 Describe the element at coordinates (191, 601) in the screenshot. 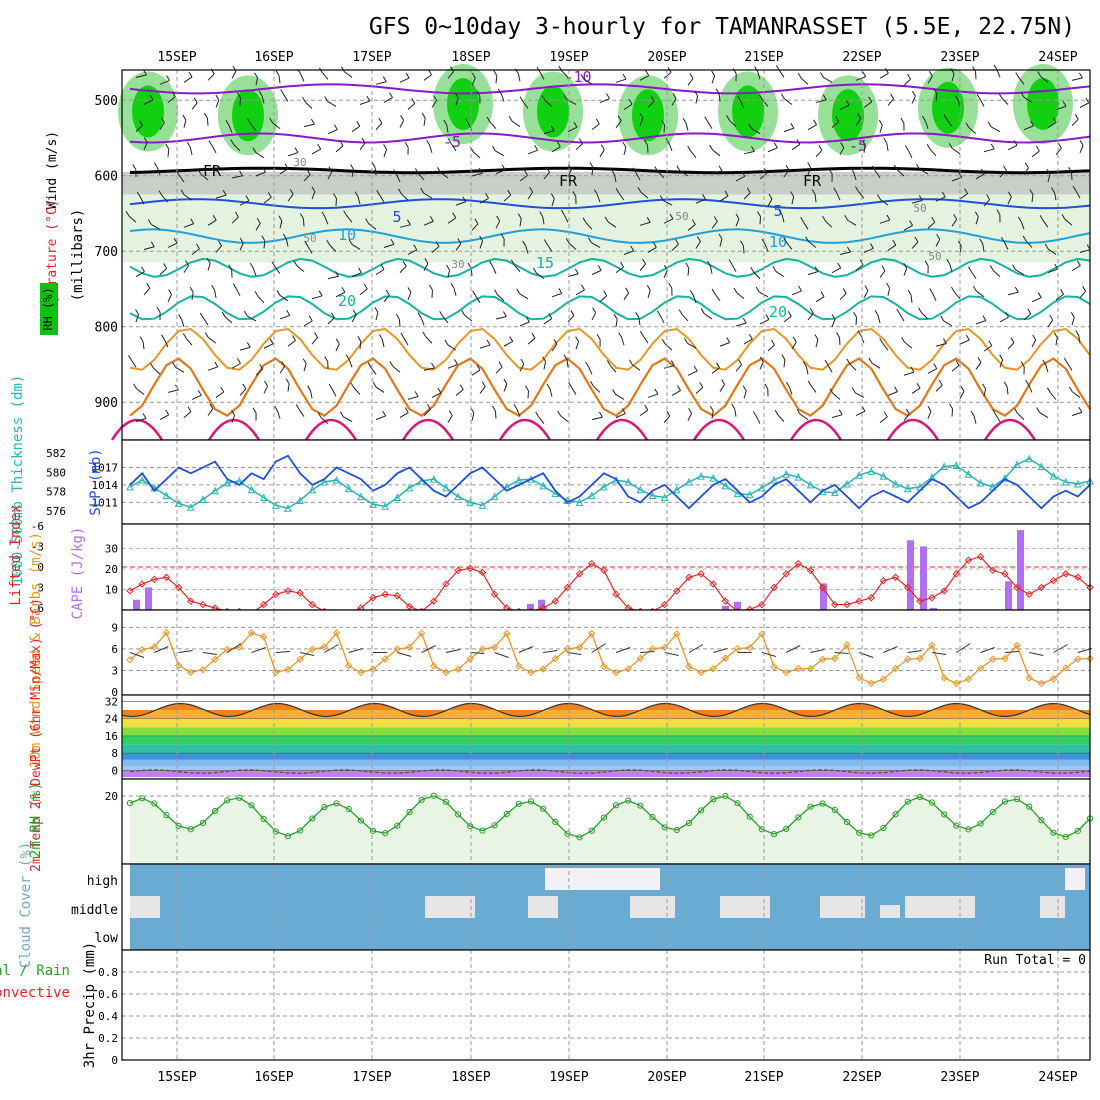

I see `lifted-index-point` at that location.